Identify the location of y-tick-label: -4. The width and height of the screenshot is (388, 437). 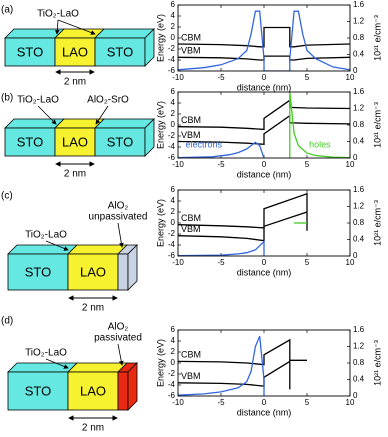
(172, 384).